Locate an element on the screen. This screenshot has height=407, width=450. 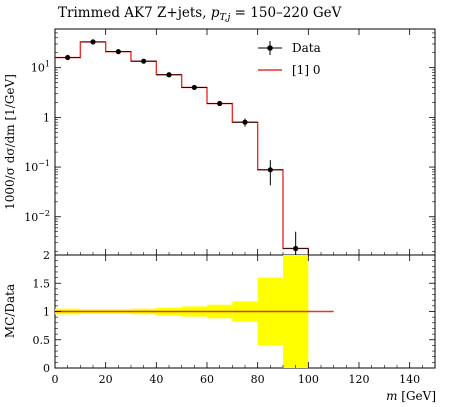
ratio-y-tick-label: 1.5 is located at coordinates (42, 283).